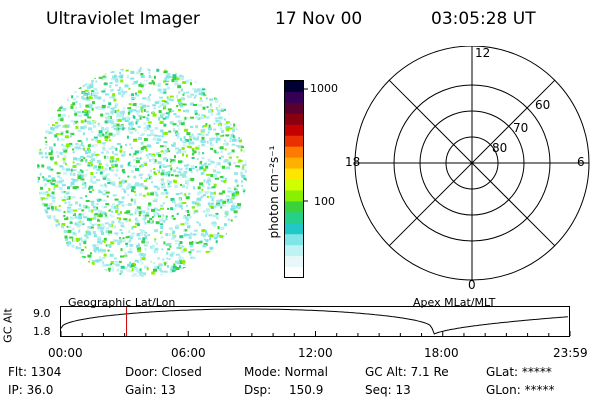 The height and width of the screenshot is (400, 600). What do you see at coordinates (42, 313) in the screenshot?
I see `timeline-ytick-top: 9.0` at bounding box center [42, 313].